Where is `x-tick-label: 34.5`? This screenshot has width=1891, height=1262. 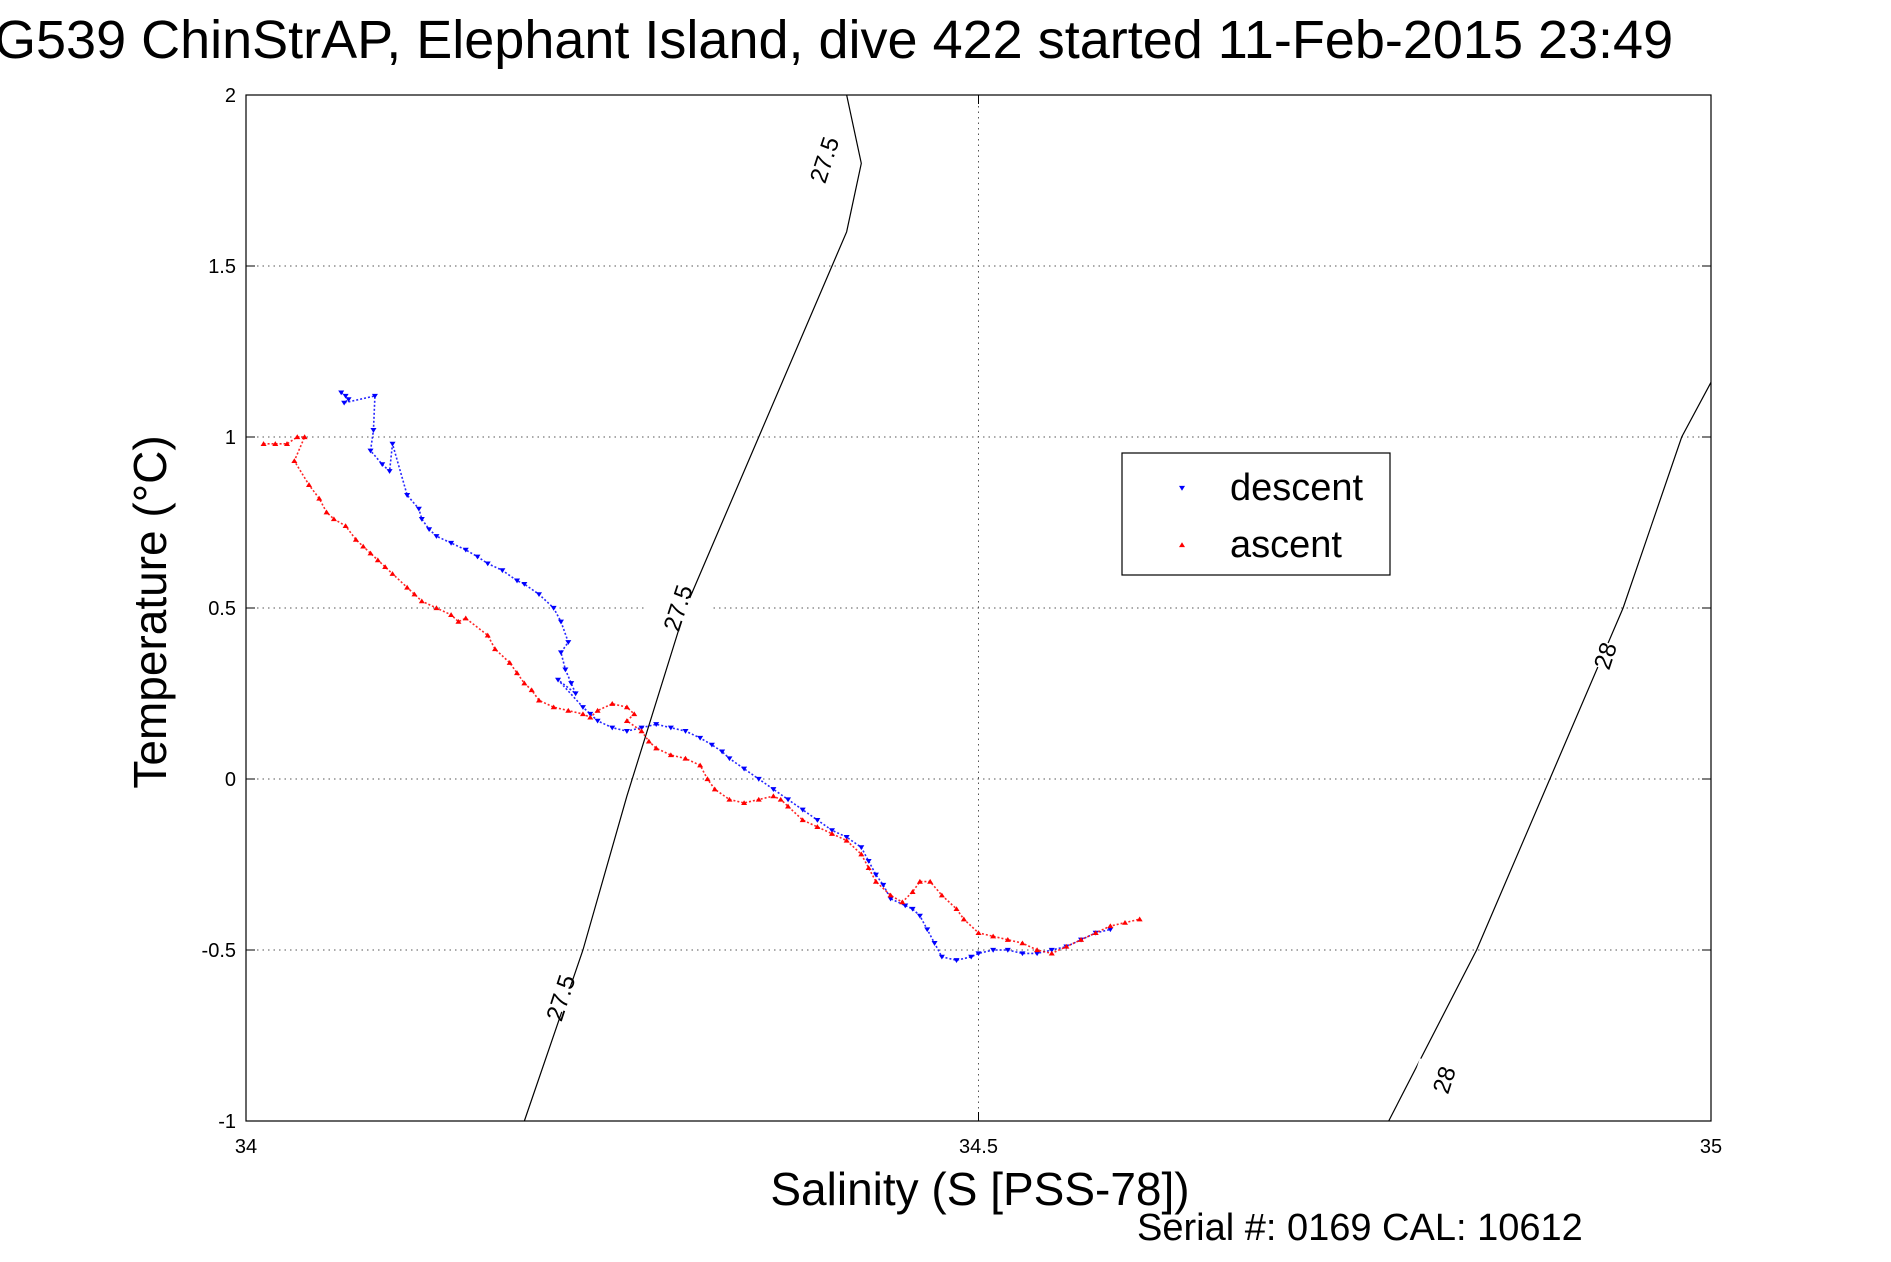 x-tick-label: 34.5 is located at coordinates (978, 1147).